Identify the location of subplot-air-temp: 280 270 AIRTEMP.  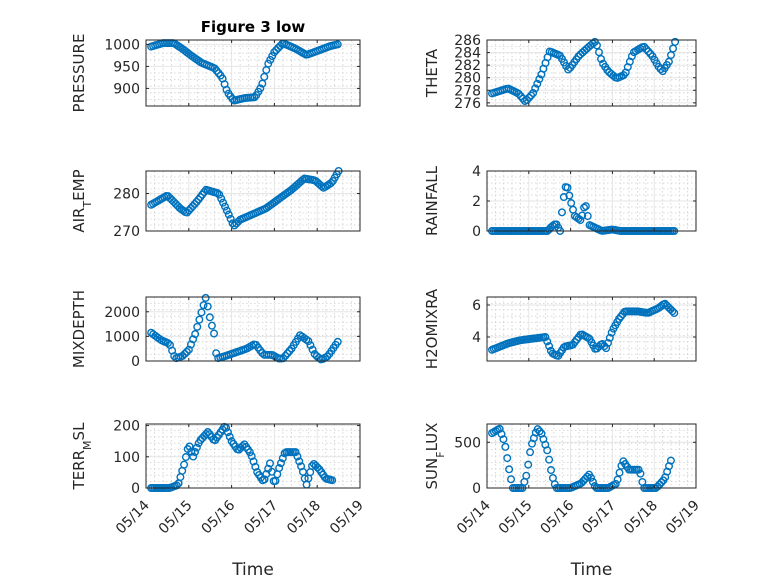
(215, 203).